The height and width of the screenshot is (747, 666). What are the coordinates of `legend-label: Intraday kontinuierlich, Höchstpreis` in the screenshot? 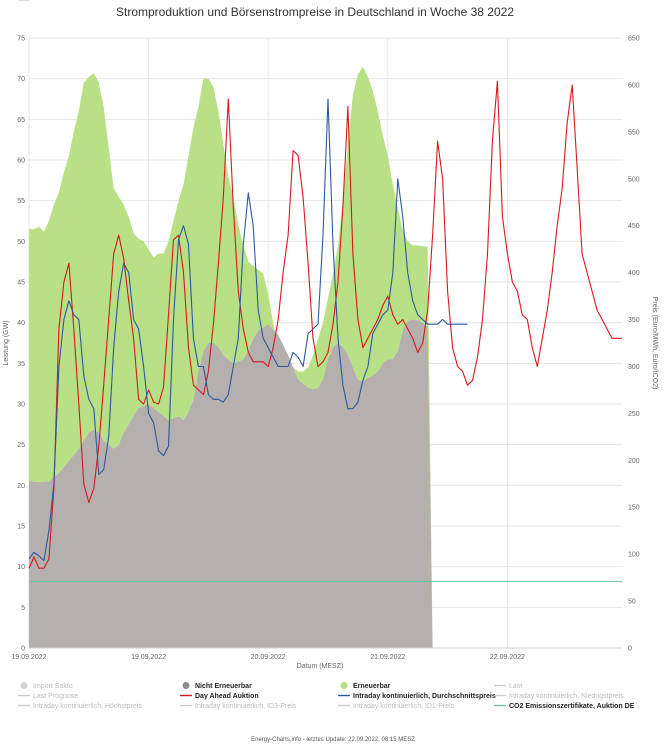 It's located at (87, 706).